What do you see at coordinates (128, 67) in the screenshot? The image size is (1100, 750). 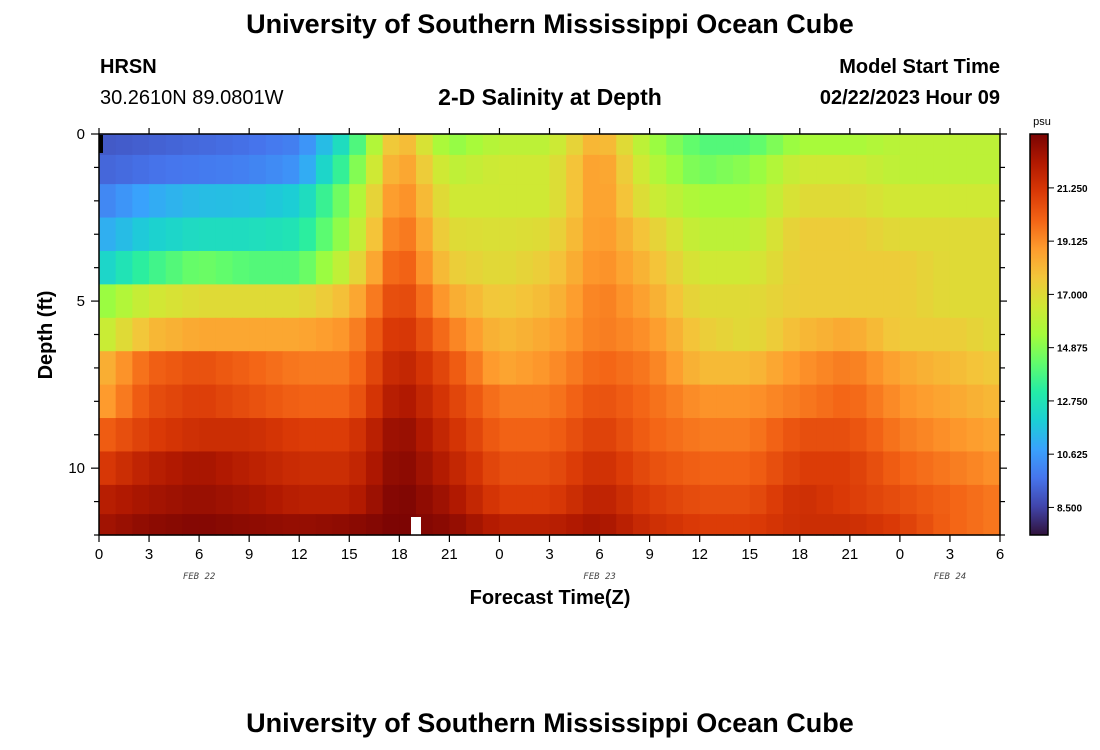 I see `station-name: HRSN` at bounding box center [128, 67].